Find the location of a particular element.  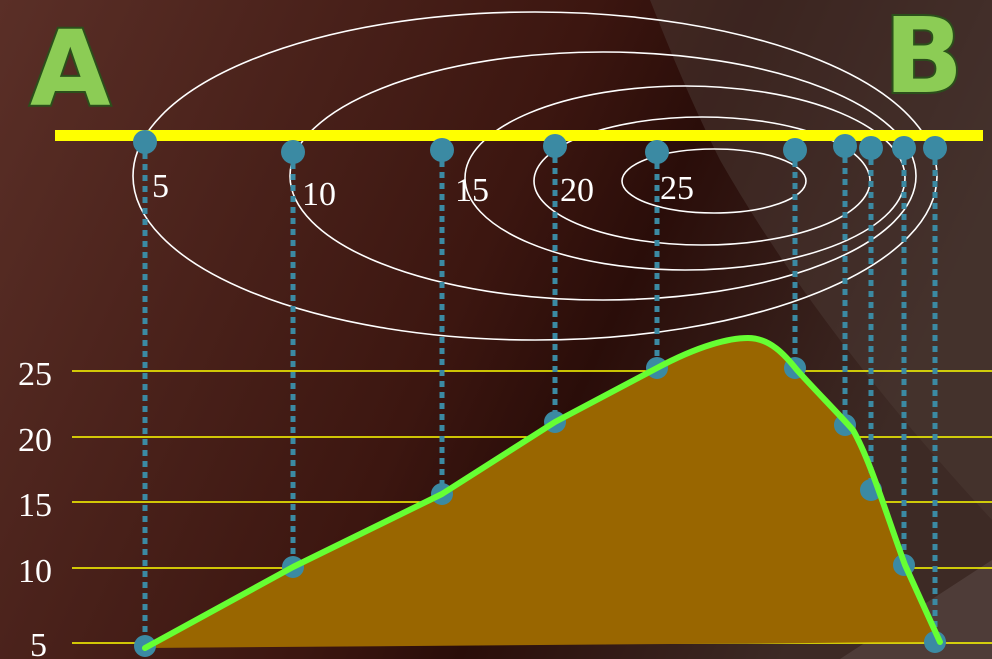

contour-label-group: 5 10 15 20 25 is located at coordinates (423, 190).